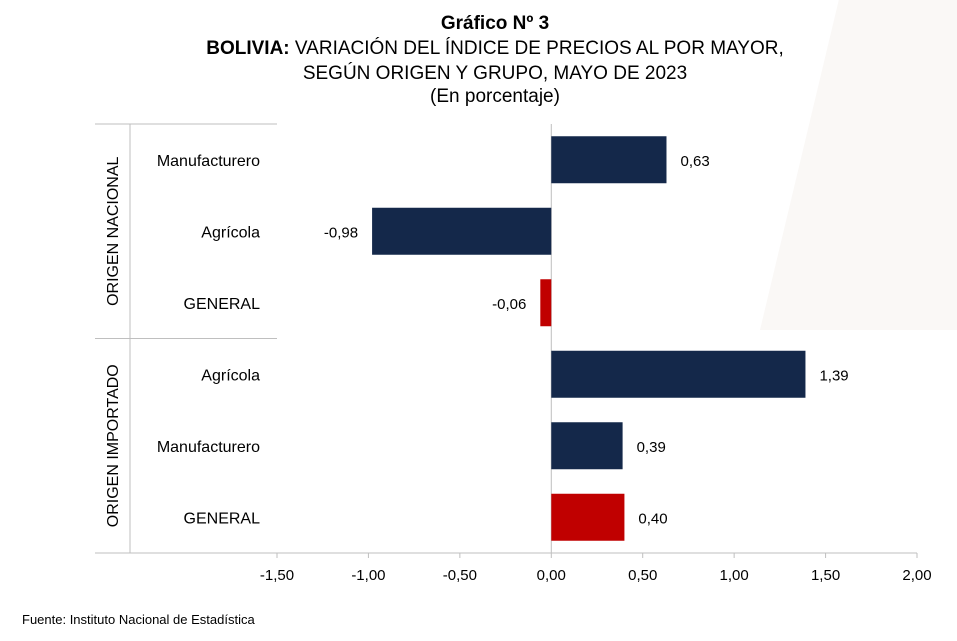 This screenshot has height=641, width=957. Describe the element at coordinates (495, 23) in the screenshot. I see `chart-number: Gráfico Nº 3` at that location.